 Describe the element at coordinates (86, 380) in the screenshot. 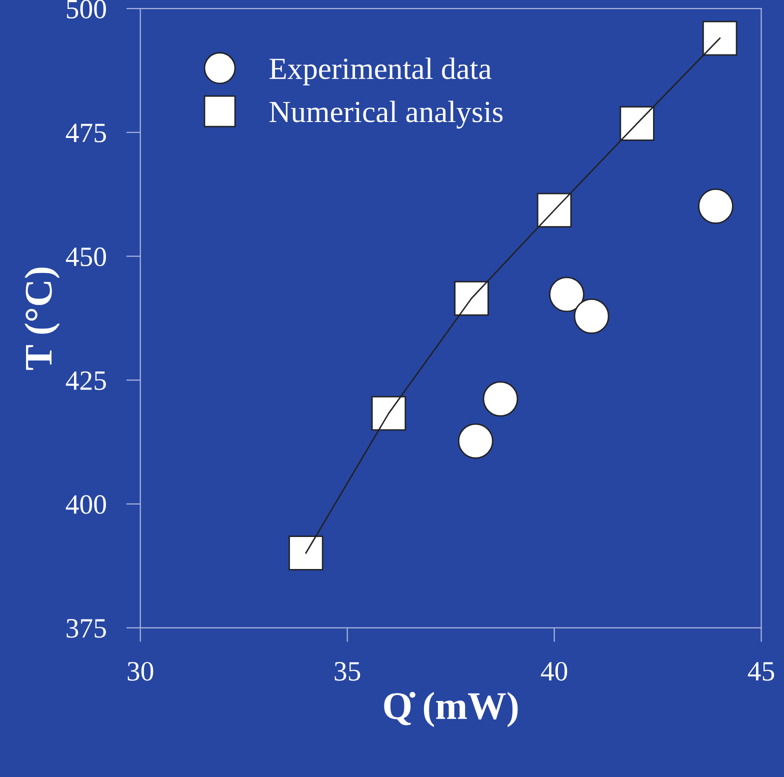

I see `y-tick-label: 425` at that location.